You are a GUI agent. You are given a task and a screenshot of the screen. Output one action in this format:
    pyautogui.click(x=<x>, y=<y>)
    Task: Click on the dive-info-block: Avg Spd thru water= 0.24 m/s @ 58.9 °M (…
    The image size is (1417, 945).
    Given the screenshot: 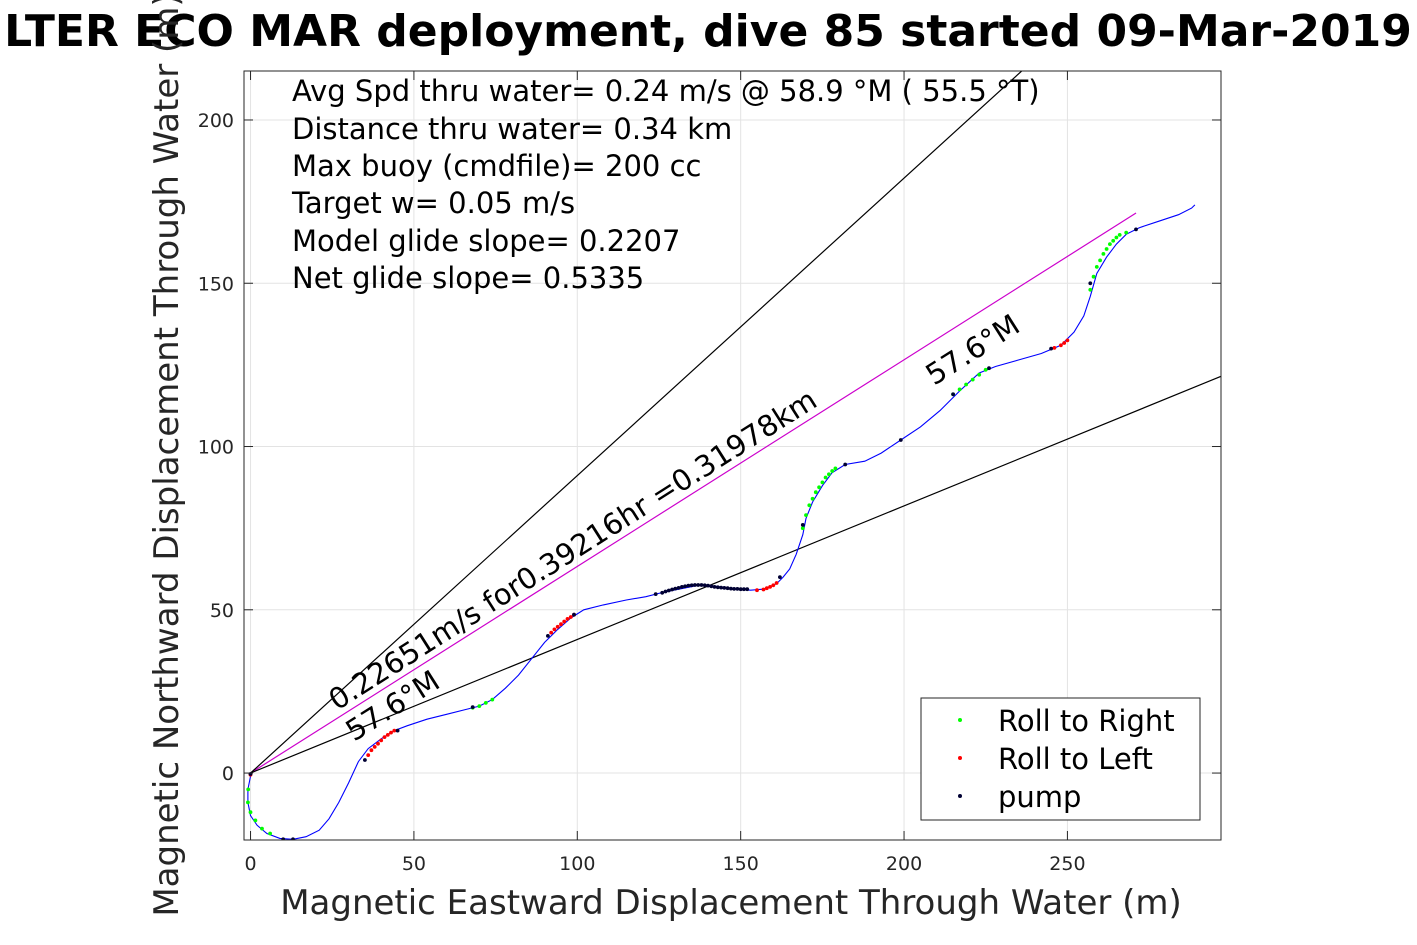 What is the action you would take?
    pyautogui.click(x=665, y=184)
    